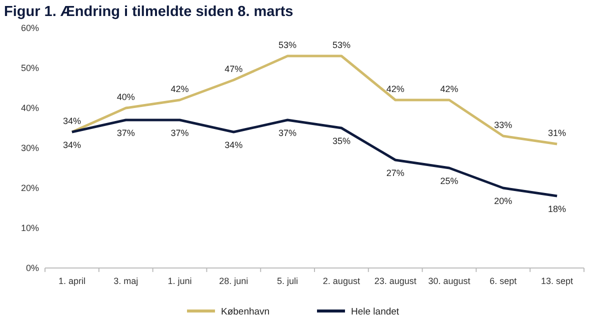 The height and width of the screenshot is (326, 594). What do you see at coordinates (503, 125) in the screenshot?
I see `data-label: 33%` at bounding box center [503, 125].